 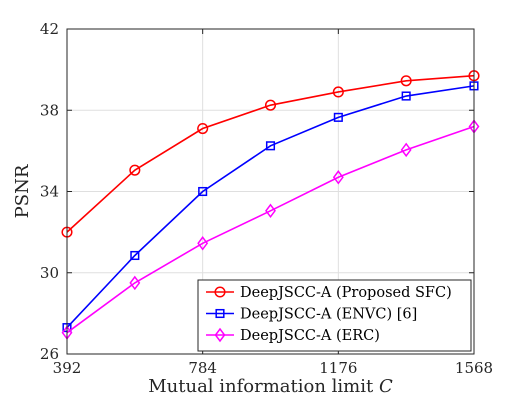 What do you see at coordinates (67, 368) in the screenshot?
I see `x-tick-label: 392` at bounding box center [67, 368].